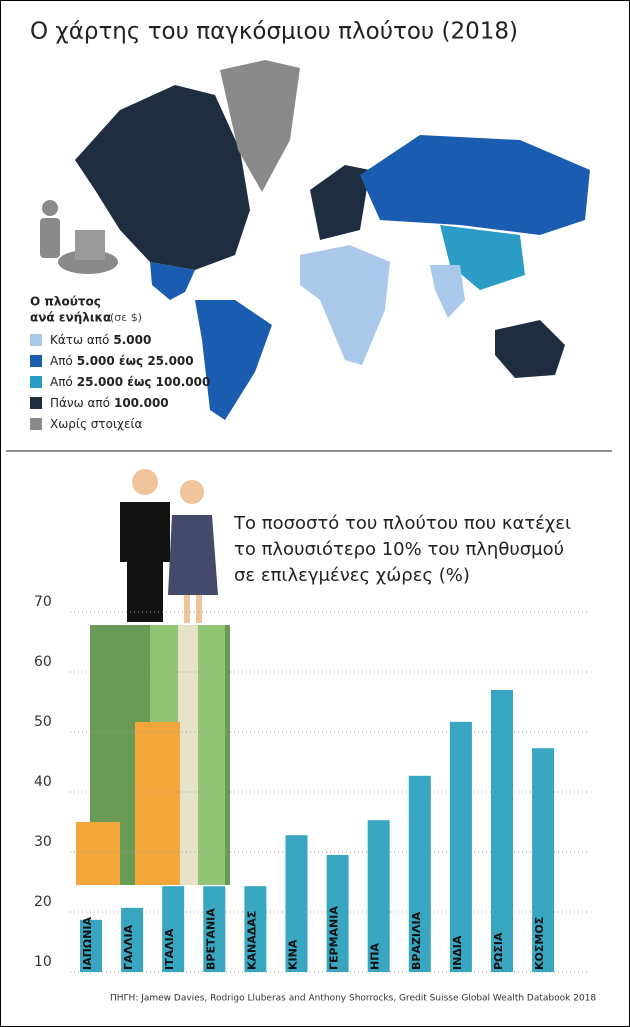 The height and width of the screenshot is (1027, 630). I want to click on x-tick-label: ΓΕΡΜΑΝΙΑ, so click(334, 938).